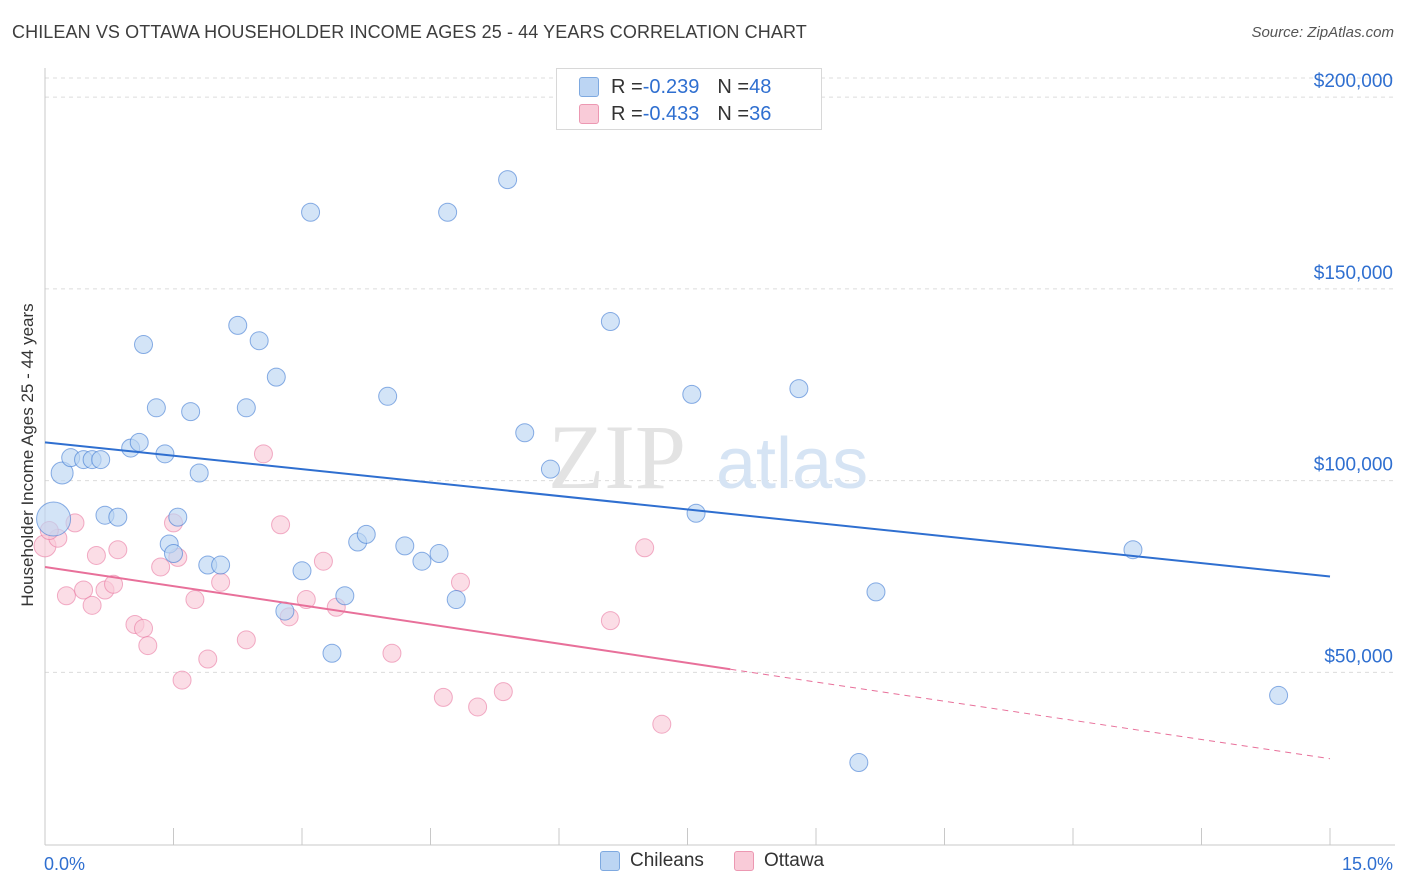  I want to click on legend-row-chileans: R = -0.239 N = 48, so click(675, 87).